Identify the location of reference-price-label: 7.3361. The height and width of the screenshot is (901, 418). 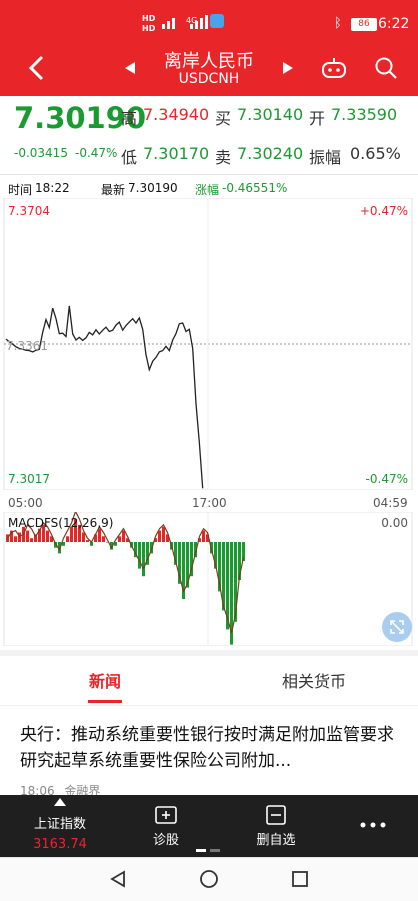
(27, 346).